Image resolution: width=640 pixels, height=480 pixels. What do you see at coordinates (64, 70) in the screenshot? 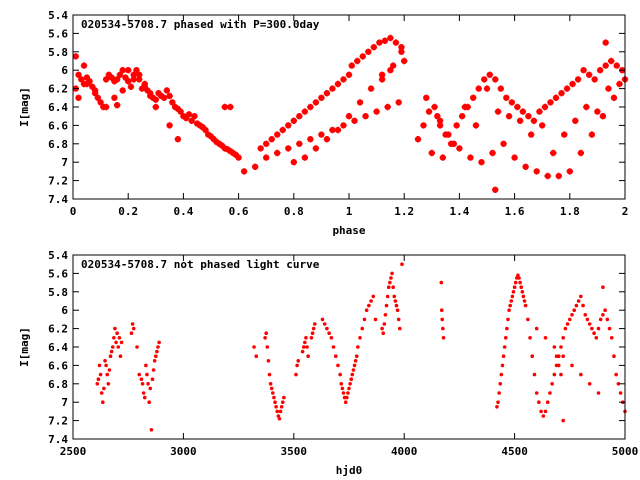
I see `phased-y-tick-label: 6` at bounding box center [64, 70].